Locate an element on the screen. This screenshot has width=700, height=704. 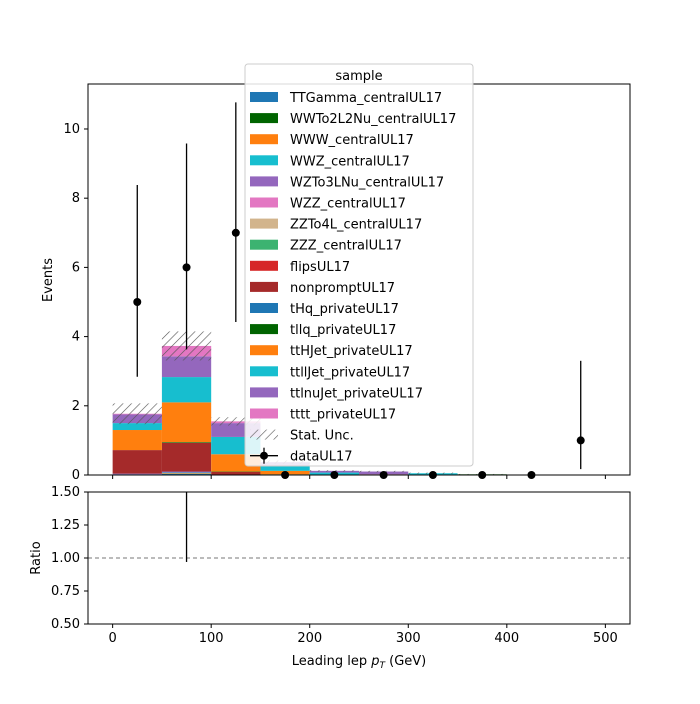
main-y-axis-label: Events is located at coordinates (48, 280).